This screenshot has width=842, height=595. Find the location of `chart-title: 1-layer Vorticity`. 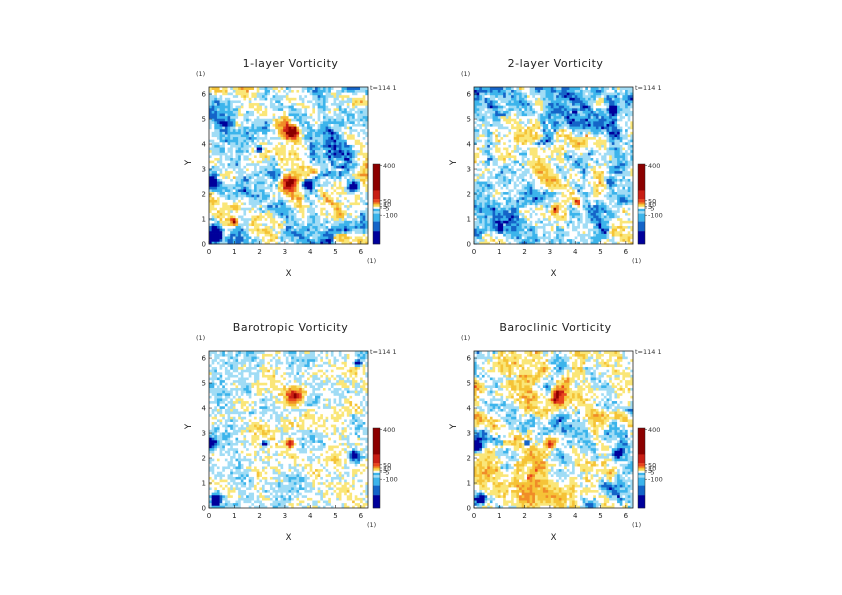

chart-title: 1-layer Vorticity is located at coordinates (291, 63).